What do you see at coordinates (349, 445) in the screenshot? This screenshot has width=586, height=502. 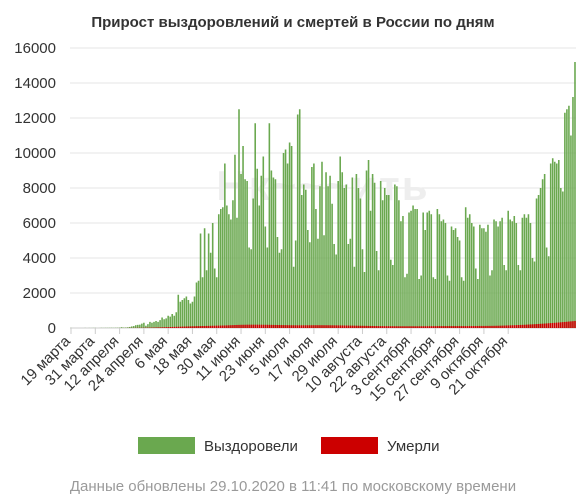 I see `legend-swatch-deaths` at bounding box center [349, 445].